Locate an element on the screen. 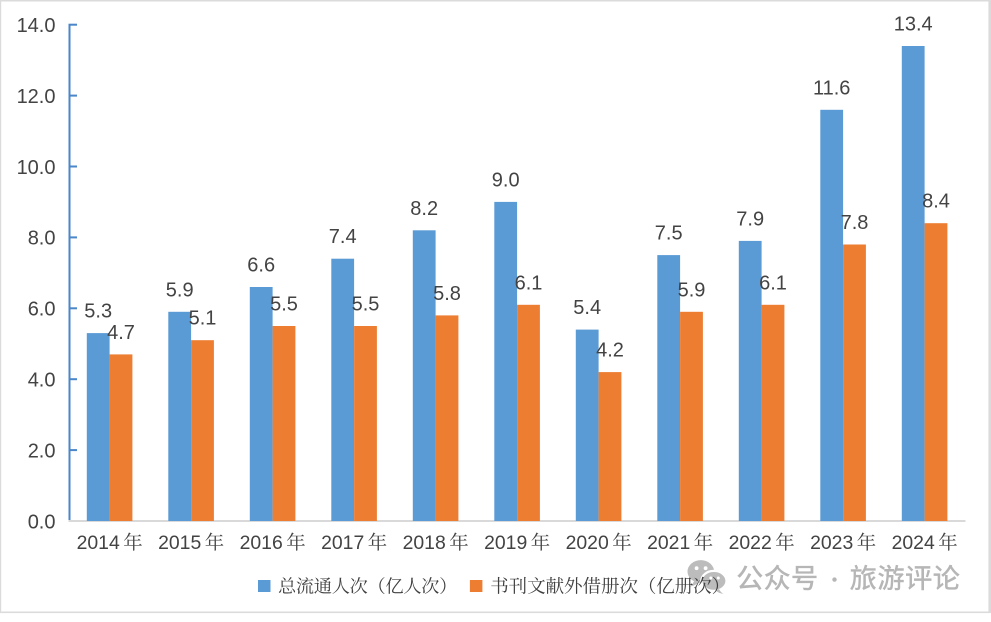 Image resolution: width=991 pixels, height=622 pixels. svg-text: 6.6 is located at coordinates (261, 266).